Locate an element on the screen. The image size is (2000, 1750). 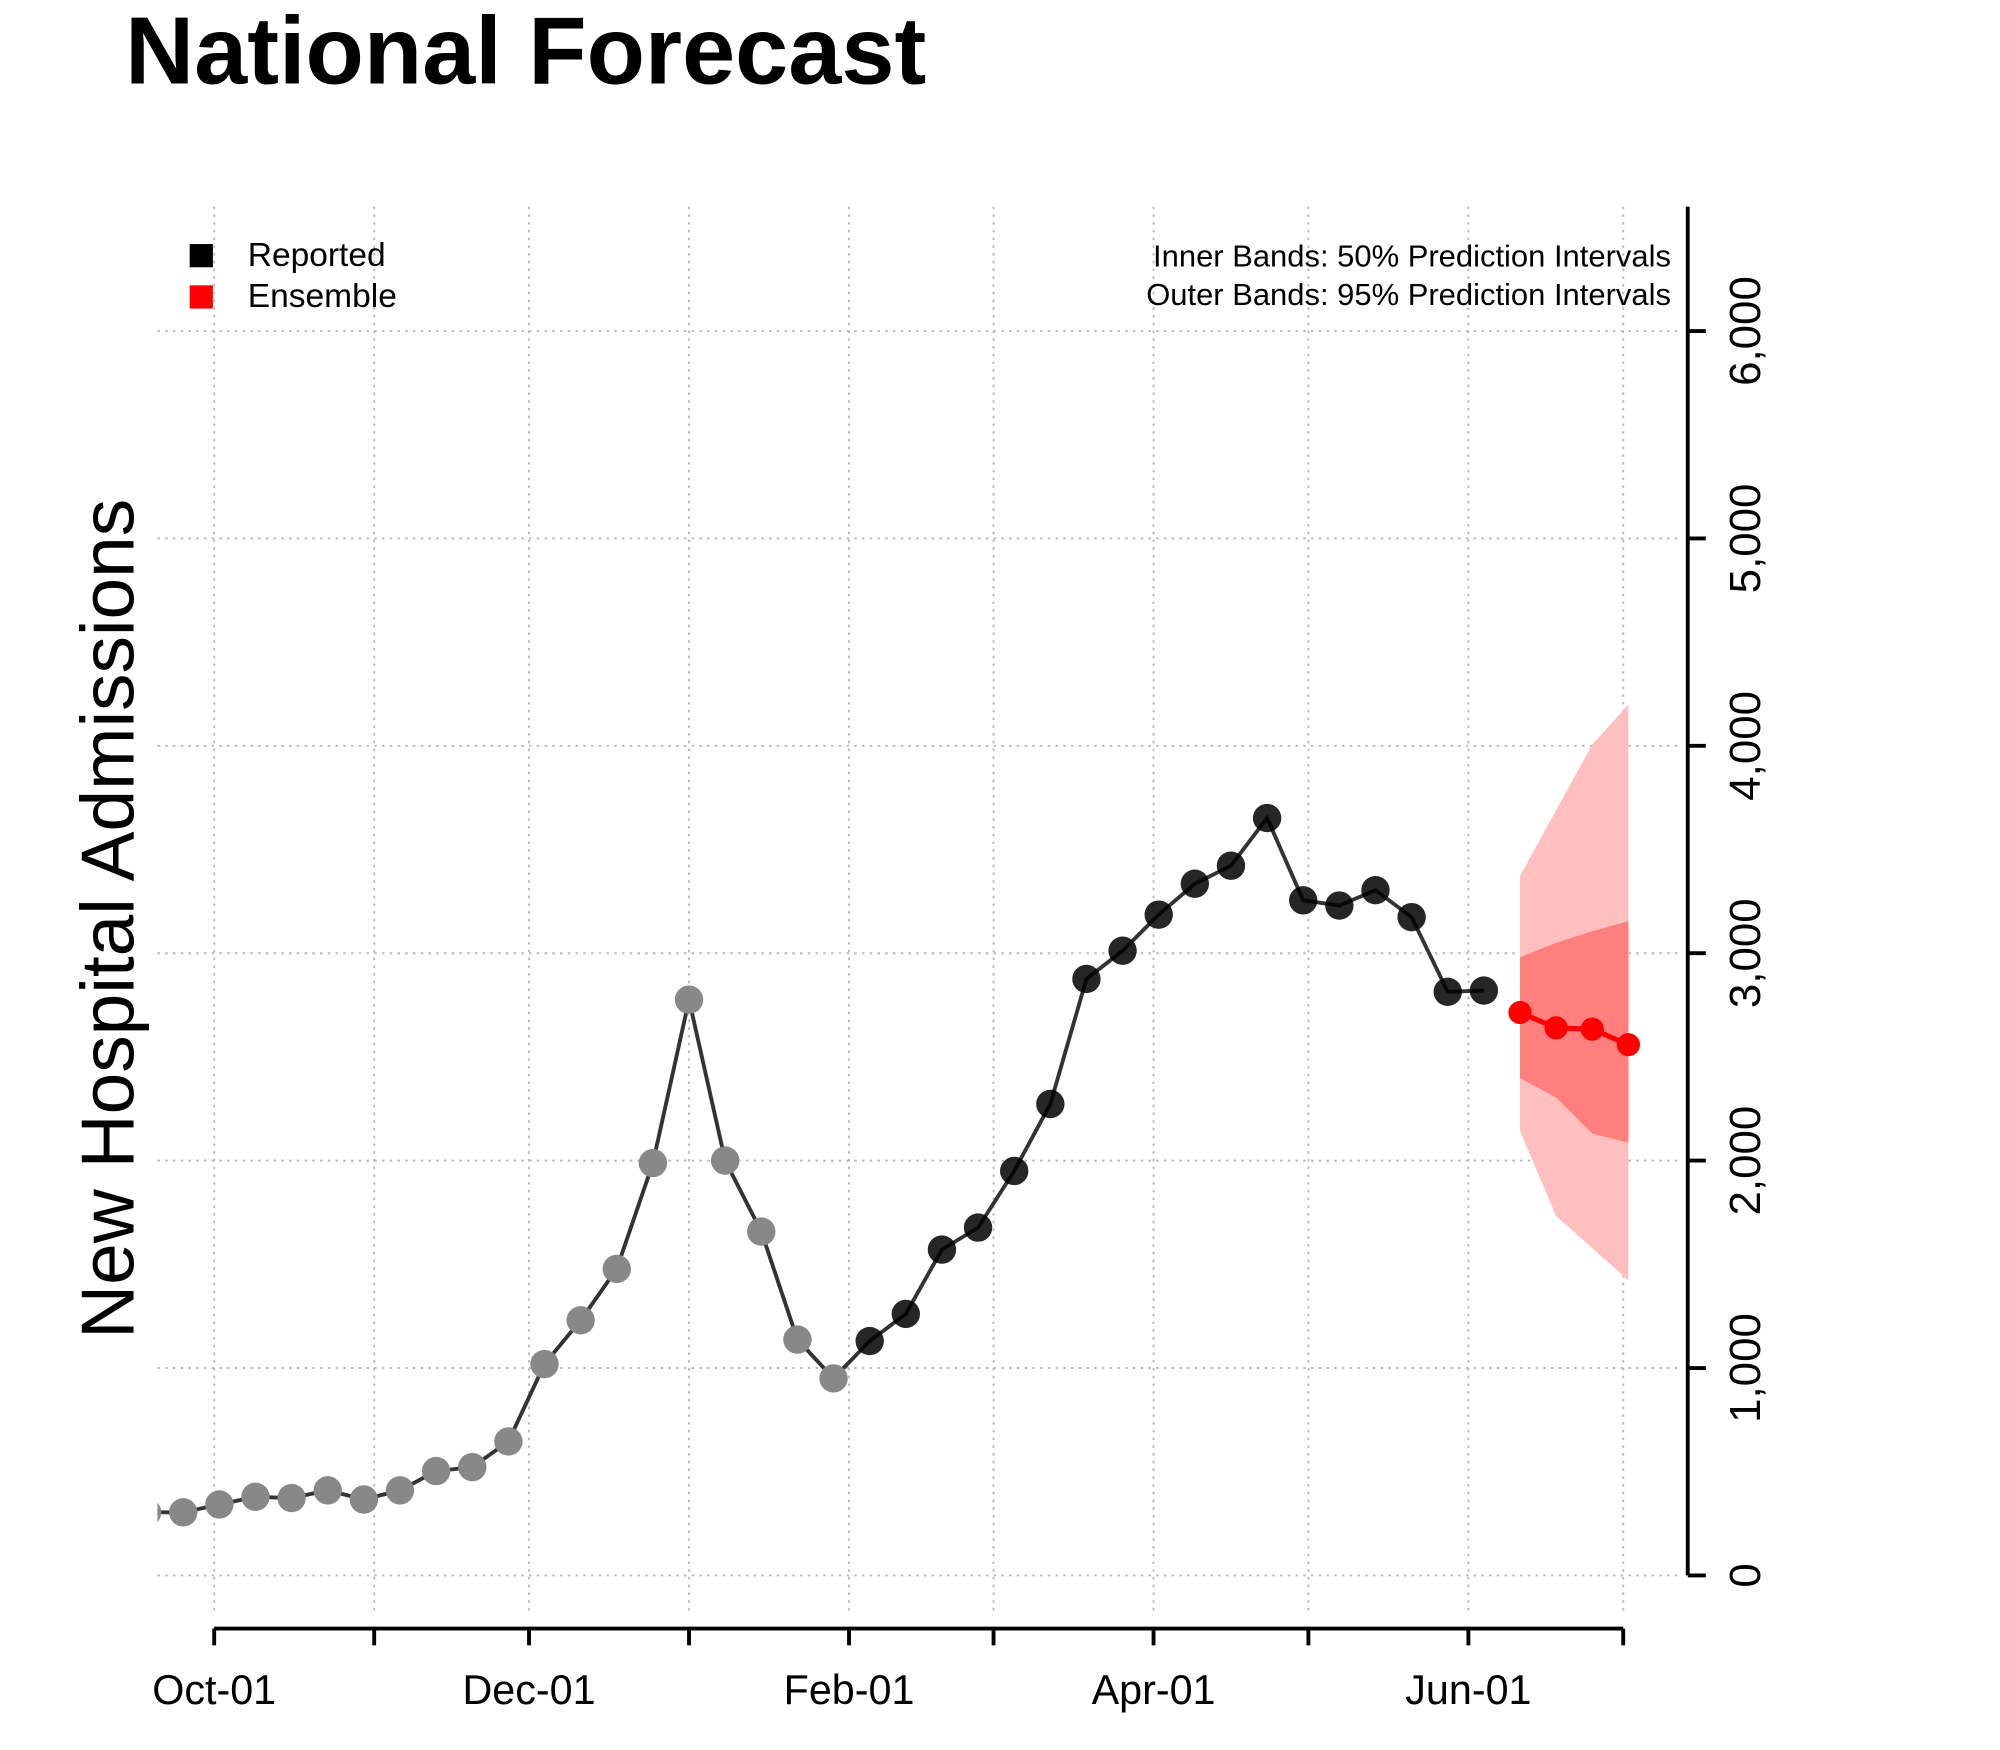
x-tick-label: Jun-01 is located at coordinates (1468, 1690).